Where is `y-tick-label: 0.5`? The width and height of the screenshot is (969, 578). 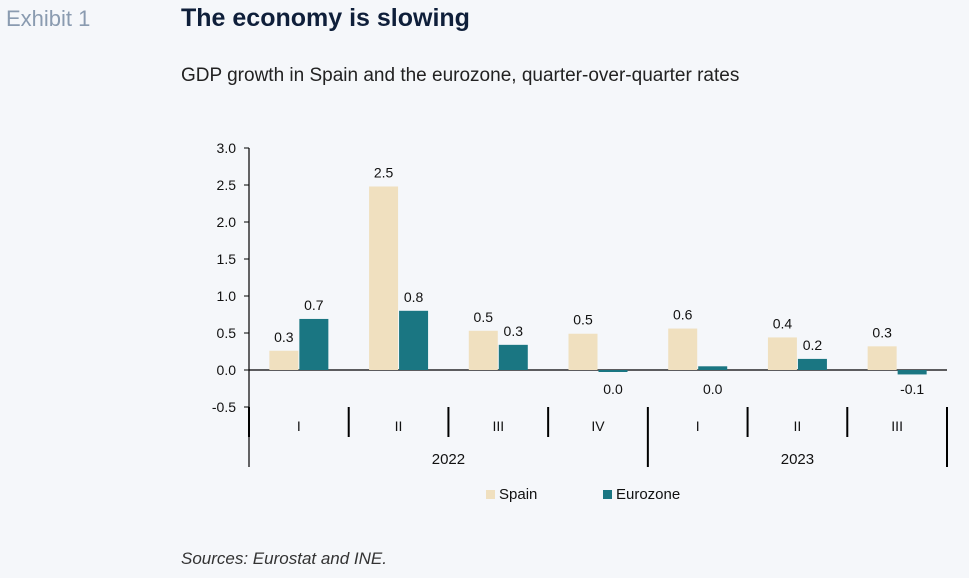
y-tick-label: 0.5 is located at coordinates (227, 333).